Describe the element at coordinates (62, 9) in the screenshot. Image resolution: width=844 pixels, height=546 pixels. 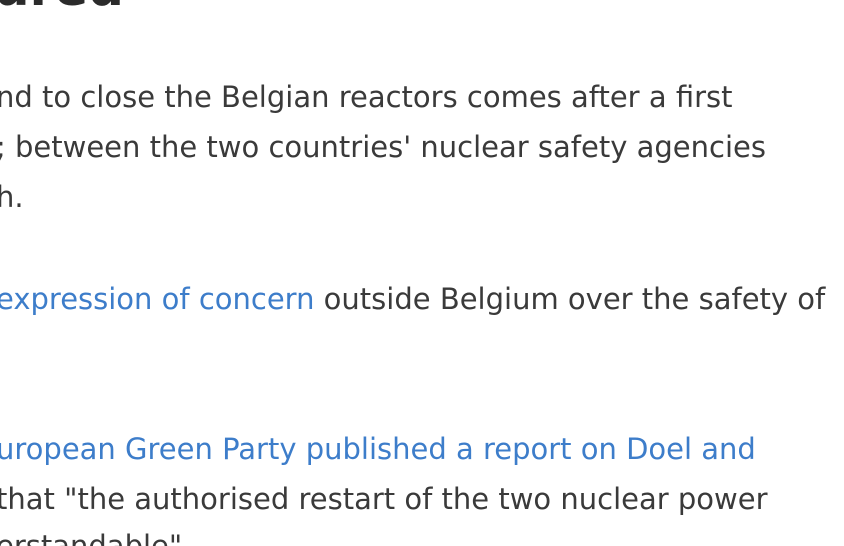
I see `article-heading: ured` at that location.